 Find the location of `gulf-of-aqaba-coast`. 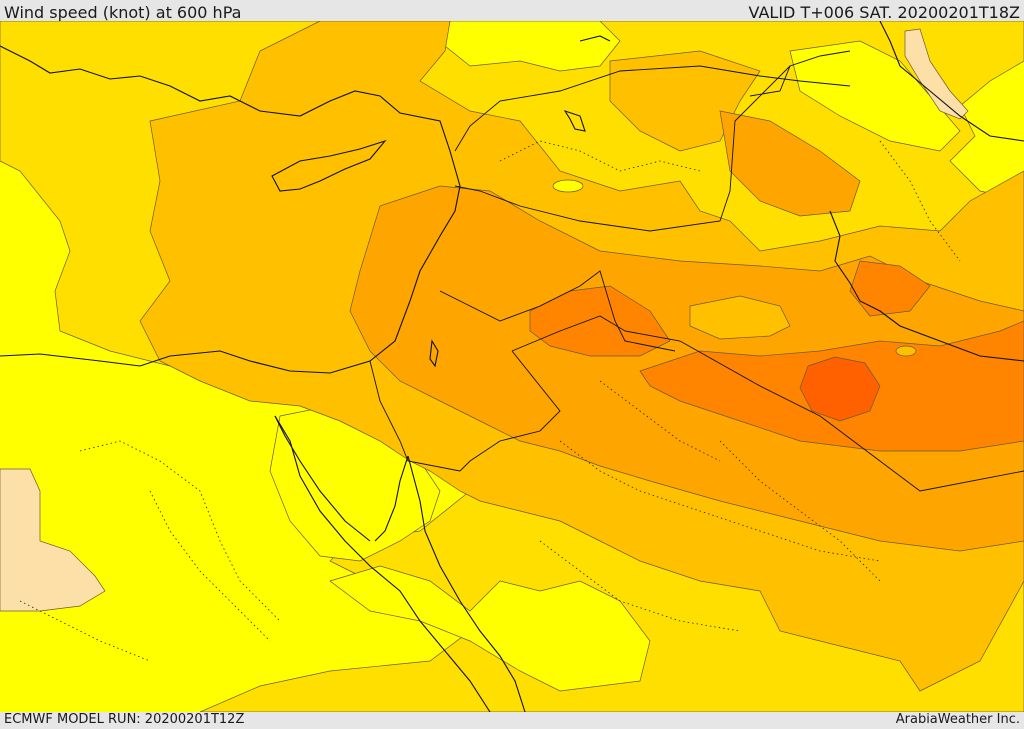

gulf-of-aqaba-coast is located at coordinates (391, 498).